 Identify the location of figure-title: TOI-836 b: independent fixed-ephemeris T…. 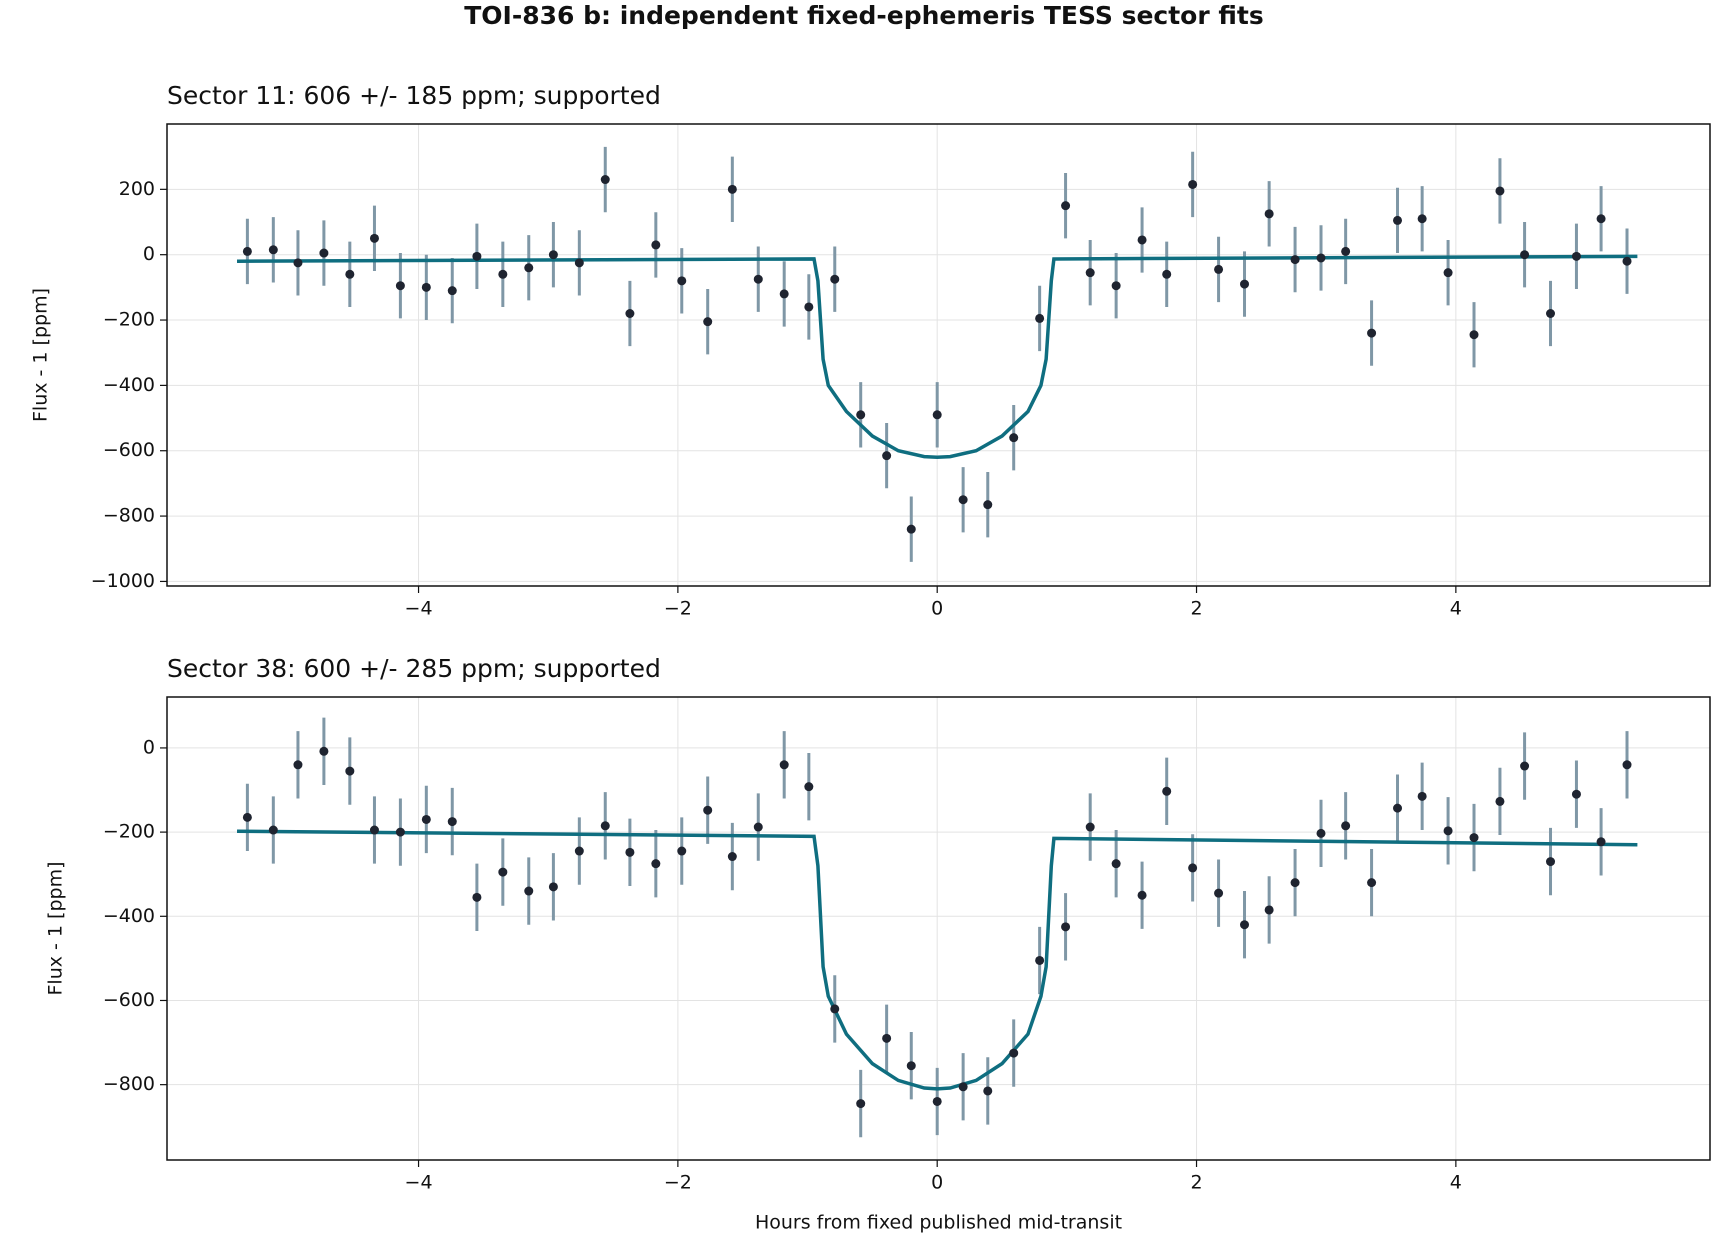
(864, 15).